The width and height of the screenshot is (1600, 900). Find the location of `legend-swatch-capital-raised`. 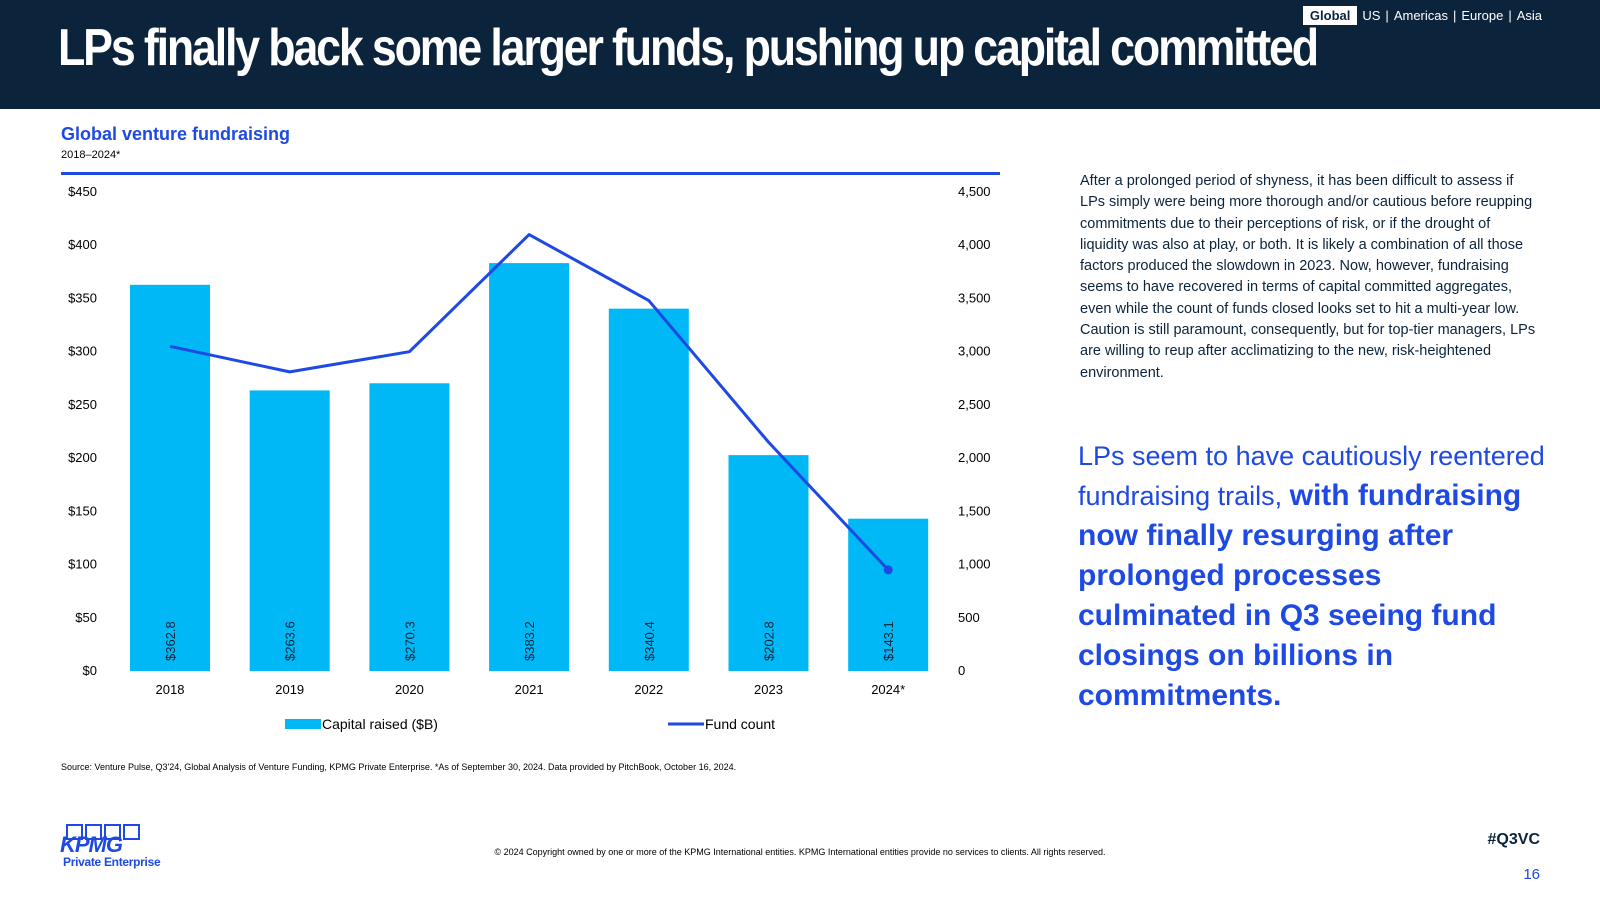

legend-swatch-capital-raised is located at coordinates (303, 724).